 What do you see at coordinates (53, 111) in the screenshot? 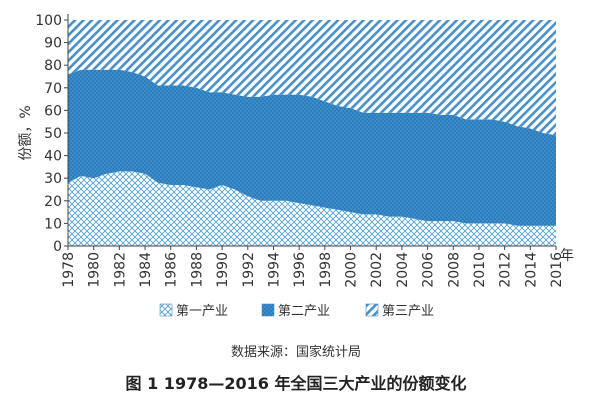
I see `y-tick-label: 60` at bounding box center [53, 111].